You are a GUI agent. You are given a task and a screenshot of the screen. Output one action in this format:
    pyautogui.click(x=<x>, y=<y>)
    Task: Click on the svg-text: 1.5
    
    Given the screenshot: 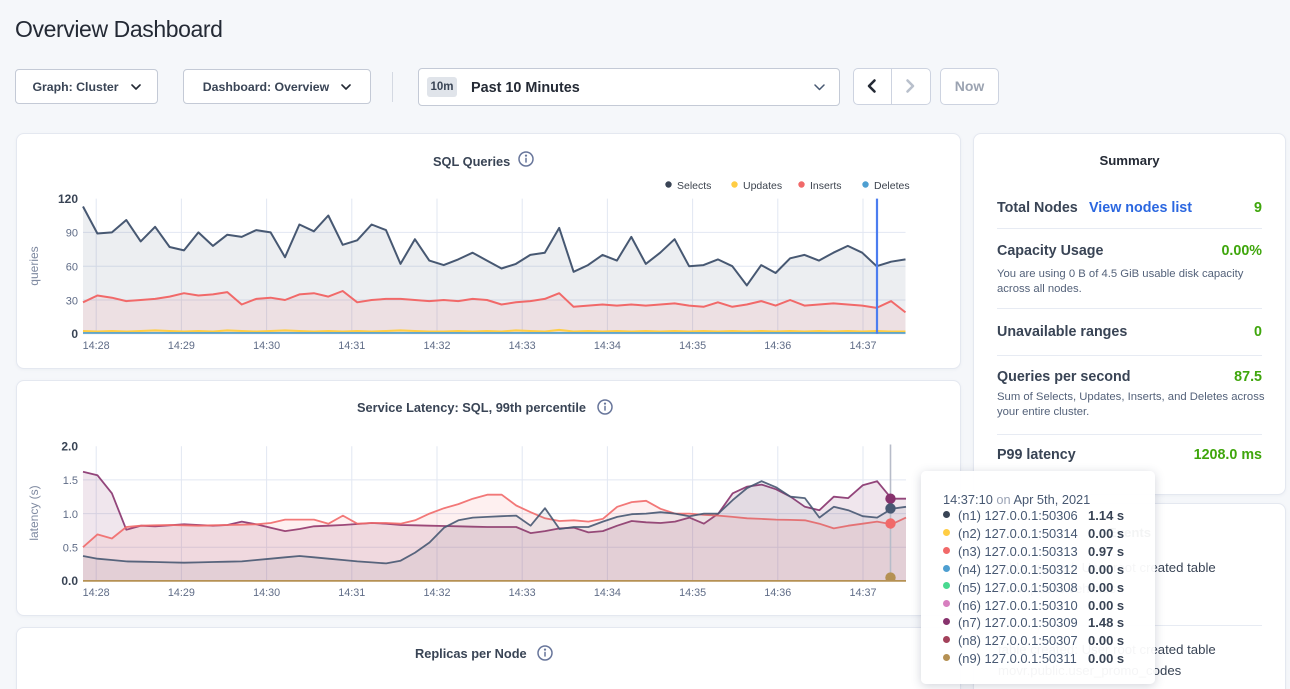 What is the action you would take?
    pyautogui.click(x=70, y=481)
    